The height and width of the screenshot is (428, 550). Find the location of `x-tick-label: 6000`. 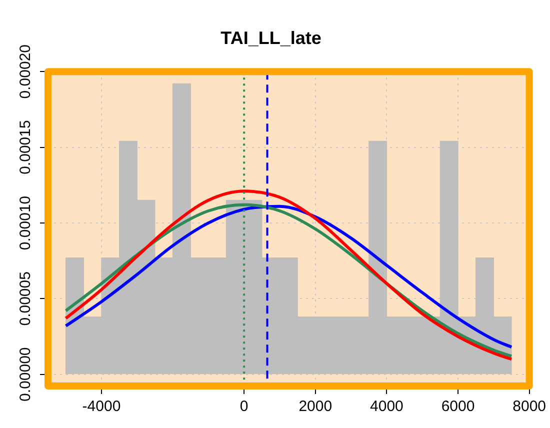

x-tick-label: 6000 is located at coordinates (458, 407).